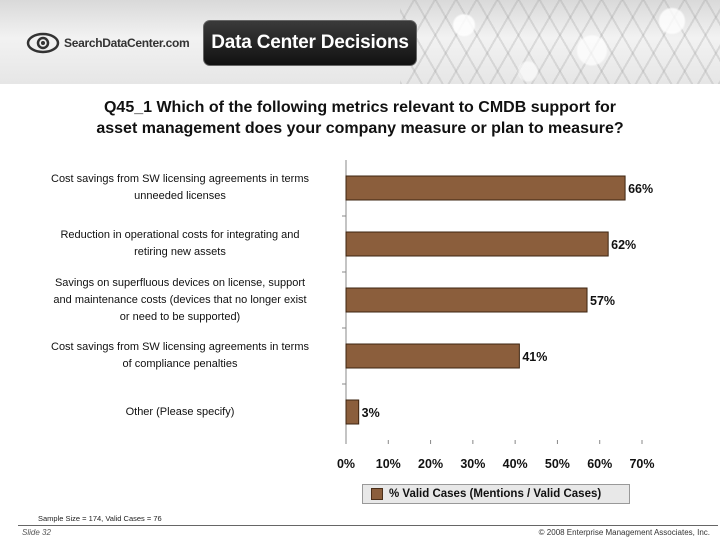 The height and width of the screenshot is (540, 720). I want to click on category-label: Other (Please specify), so click(180, 412).